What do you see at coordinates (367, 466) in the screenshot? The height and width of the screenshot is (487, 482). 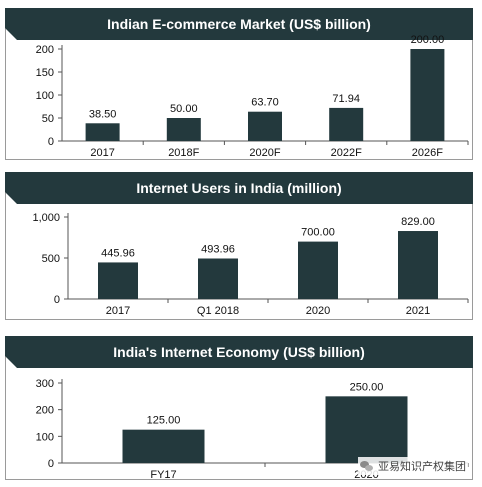 I see `wechat-icon` at bounding box center [367, 466].